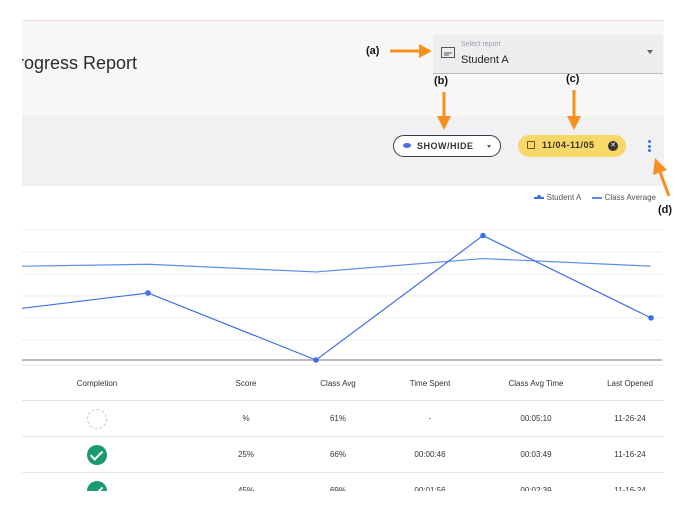 The width and height of the screenshot is (698, 508). I want to click on series-line-class-average, so click(337, 265).